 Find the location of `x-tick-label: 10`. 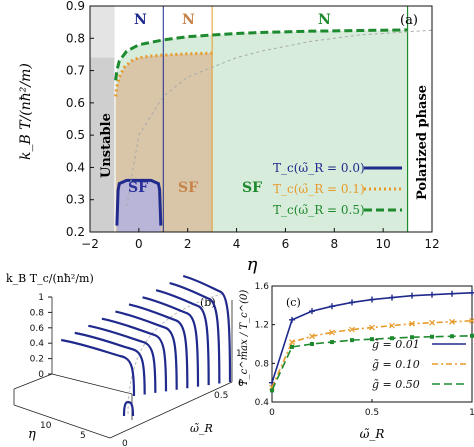

x-tick-label: 10 is located at coordinates (383, 244).